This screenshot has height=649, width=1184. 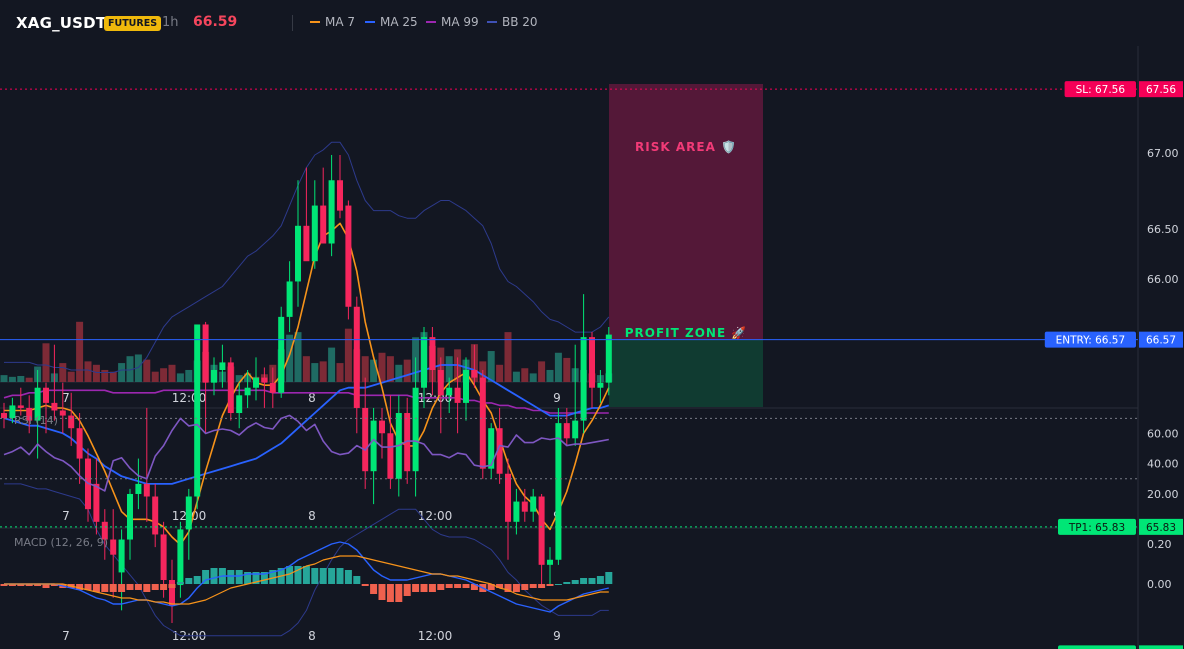 I want to click on legend-bb20: BB 20, so click(x=512, y=22).